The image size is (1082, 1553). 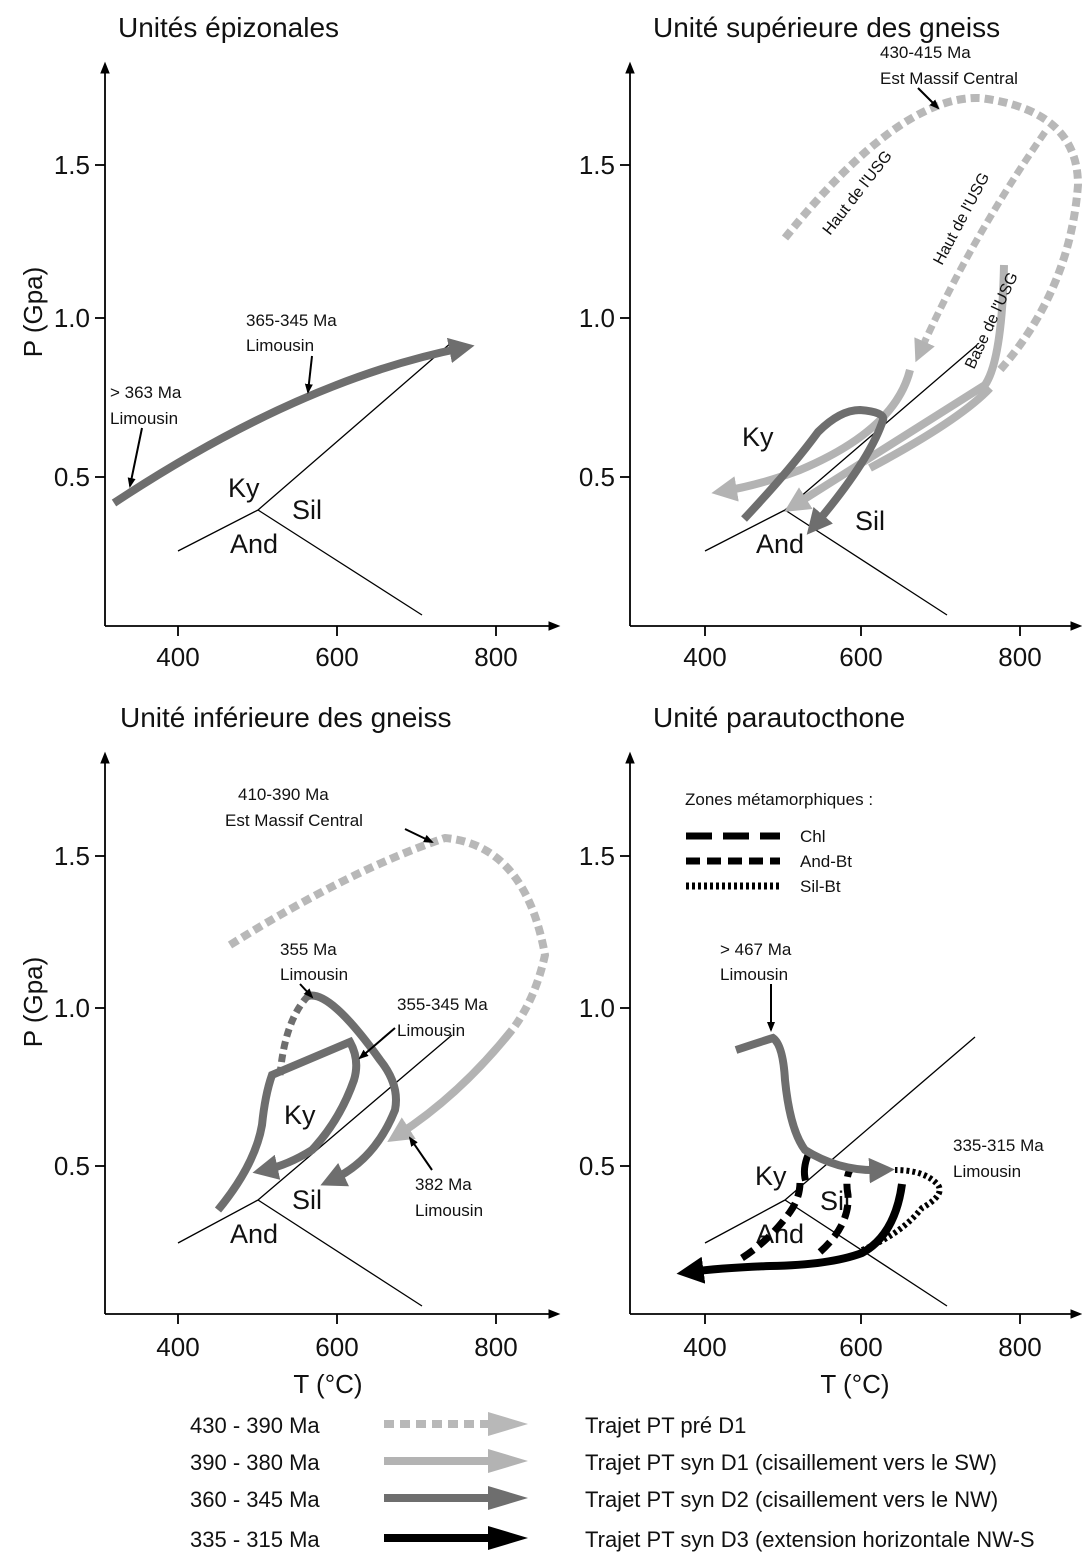 I want to click on annotation-age: 355 Ma, so click(x=308, y=949).